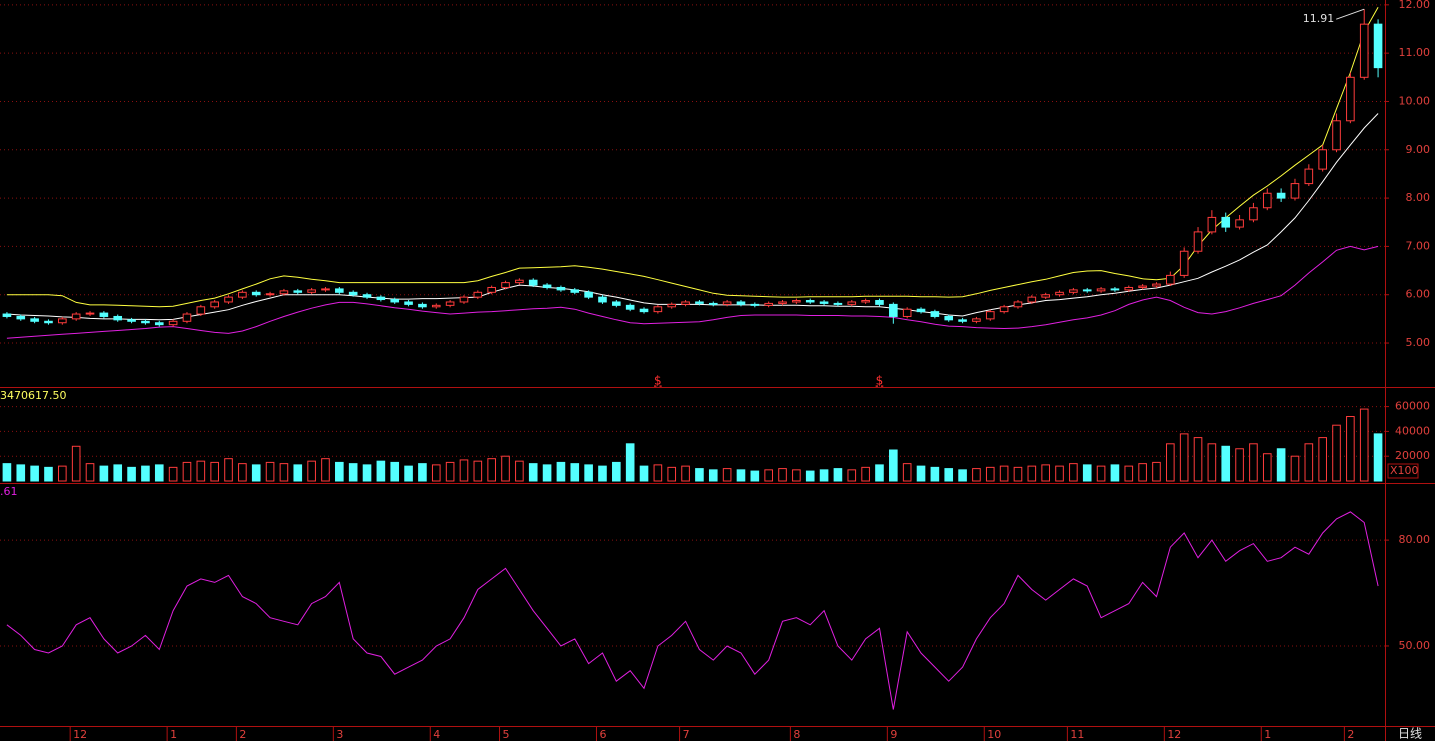 The height and width of the screenshot is (741, 1435). Describe the element at coordinates (1077, 734) in the screenshot. I see `x-tick-label: 11` at that location.